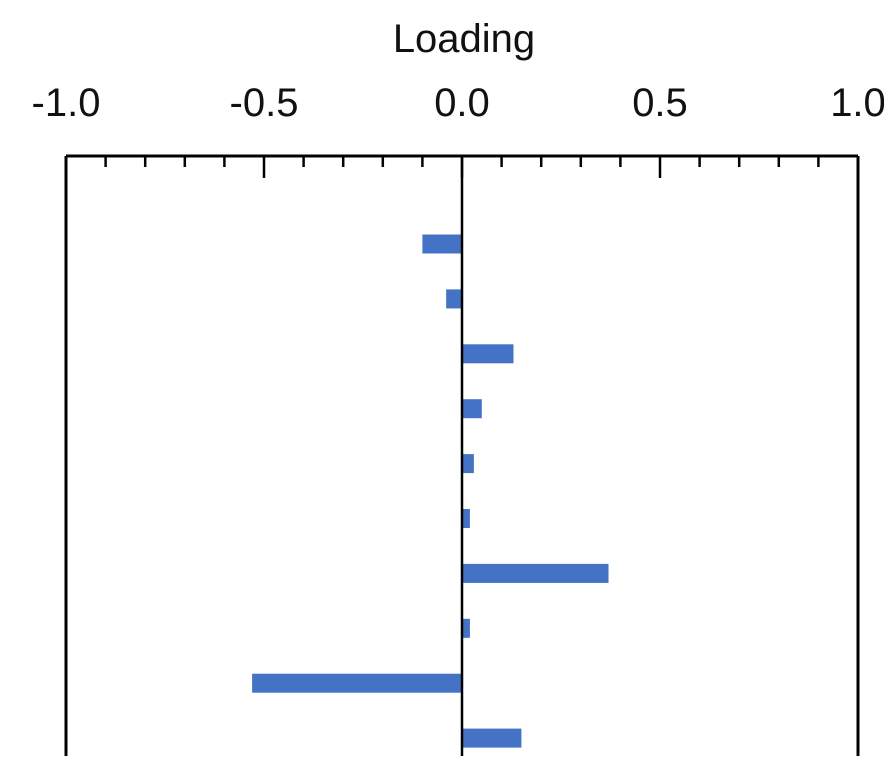 This screenshot has width=884, height=761. What do you see at coordinates (660, 103) in the screenshot?
I see `x-tick-label: 0.5` at bounding box center [660, 103].